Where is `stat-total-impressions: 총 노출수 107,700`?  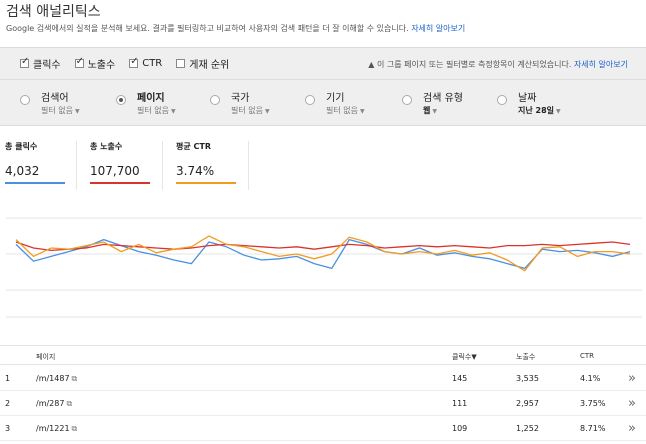
stat-total-impressions: 총 노출수 107,700 is located at coordinates (120, 162).